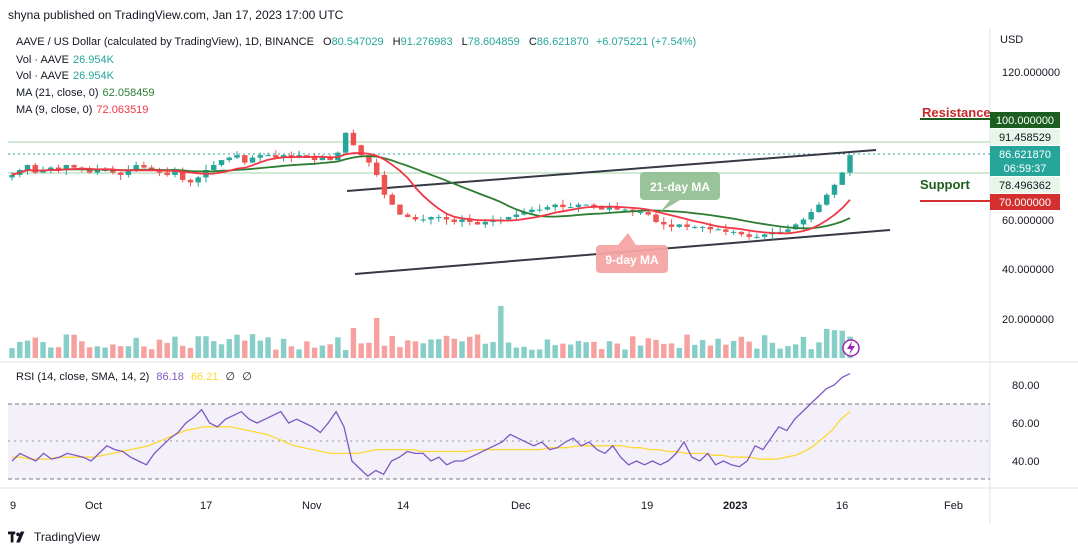 The image size is (1078, 554). Describe the element at coordinates (1025, 186) in the screenshot. I see `svg-text: 78.496362` at that location.